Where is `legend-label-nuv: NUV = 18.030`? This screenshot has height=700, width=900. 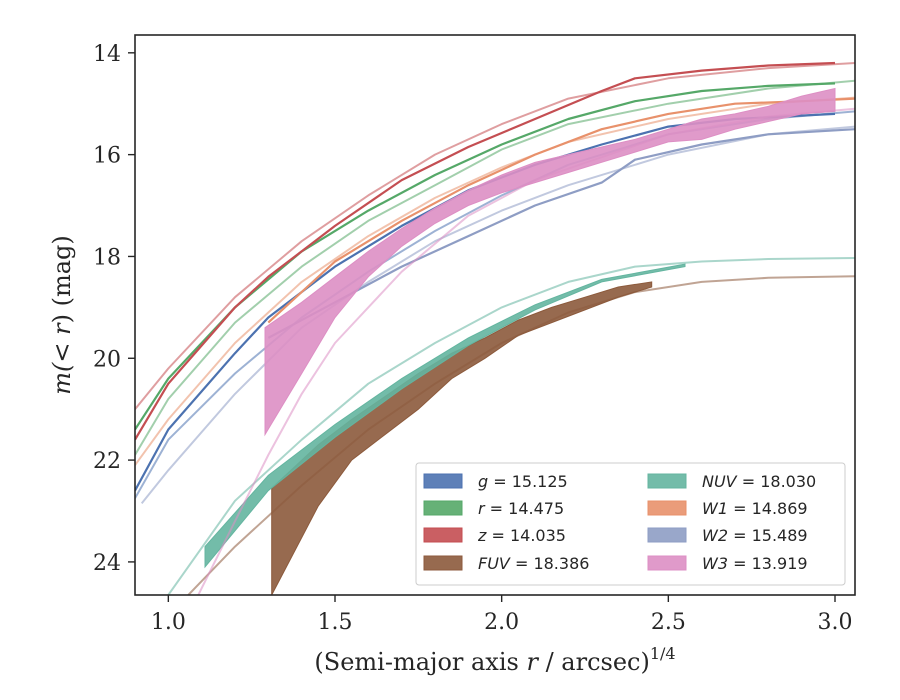 legend-label-nuv: NUV = 18.030 is located at coordinates (759, 481).